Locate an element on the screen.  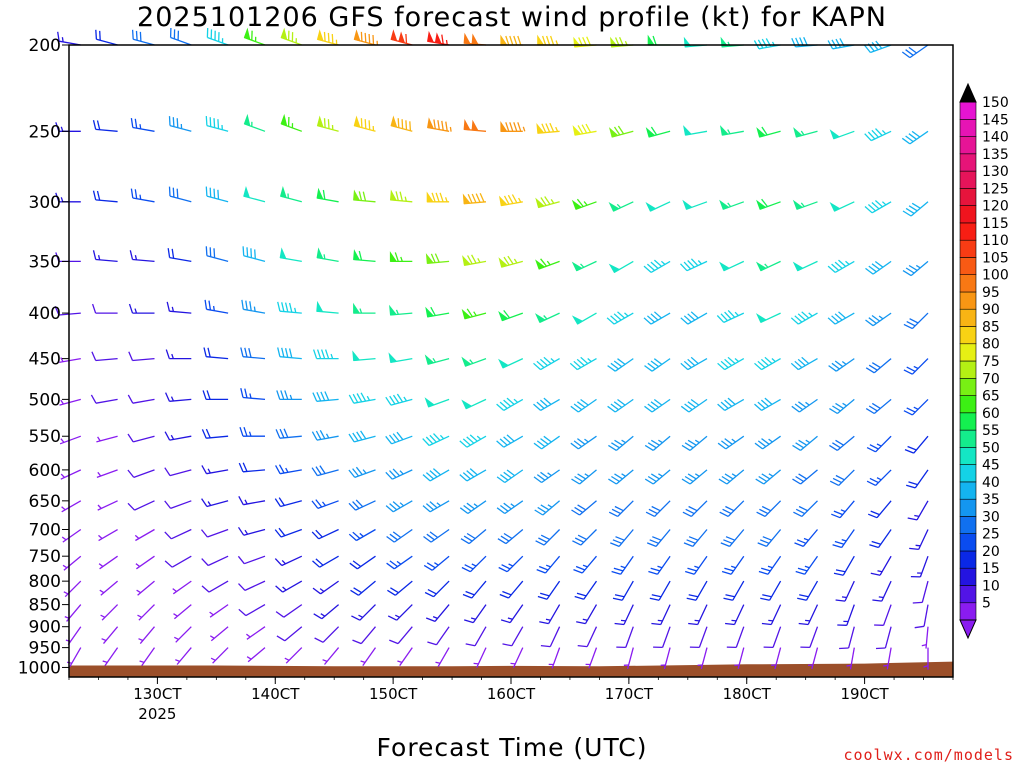
y-tick-label: 550 is located at coordinates (45, 437).